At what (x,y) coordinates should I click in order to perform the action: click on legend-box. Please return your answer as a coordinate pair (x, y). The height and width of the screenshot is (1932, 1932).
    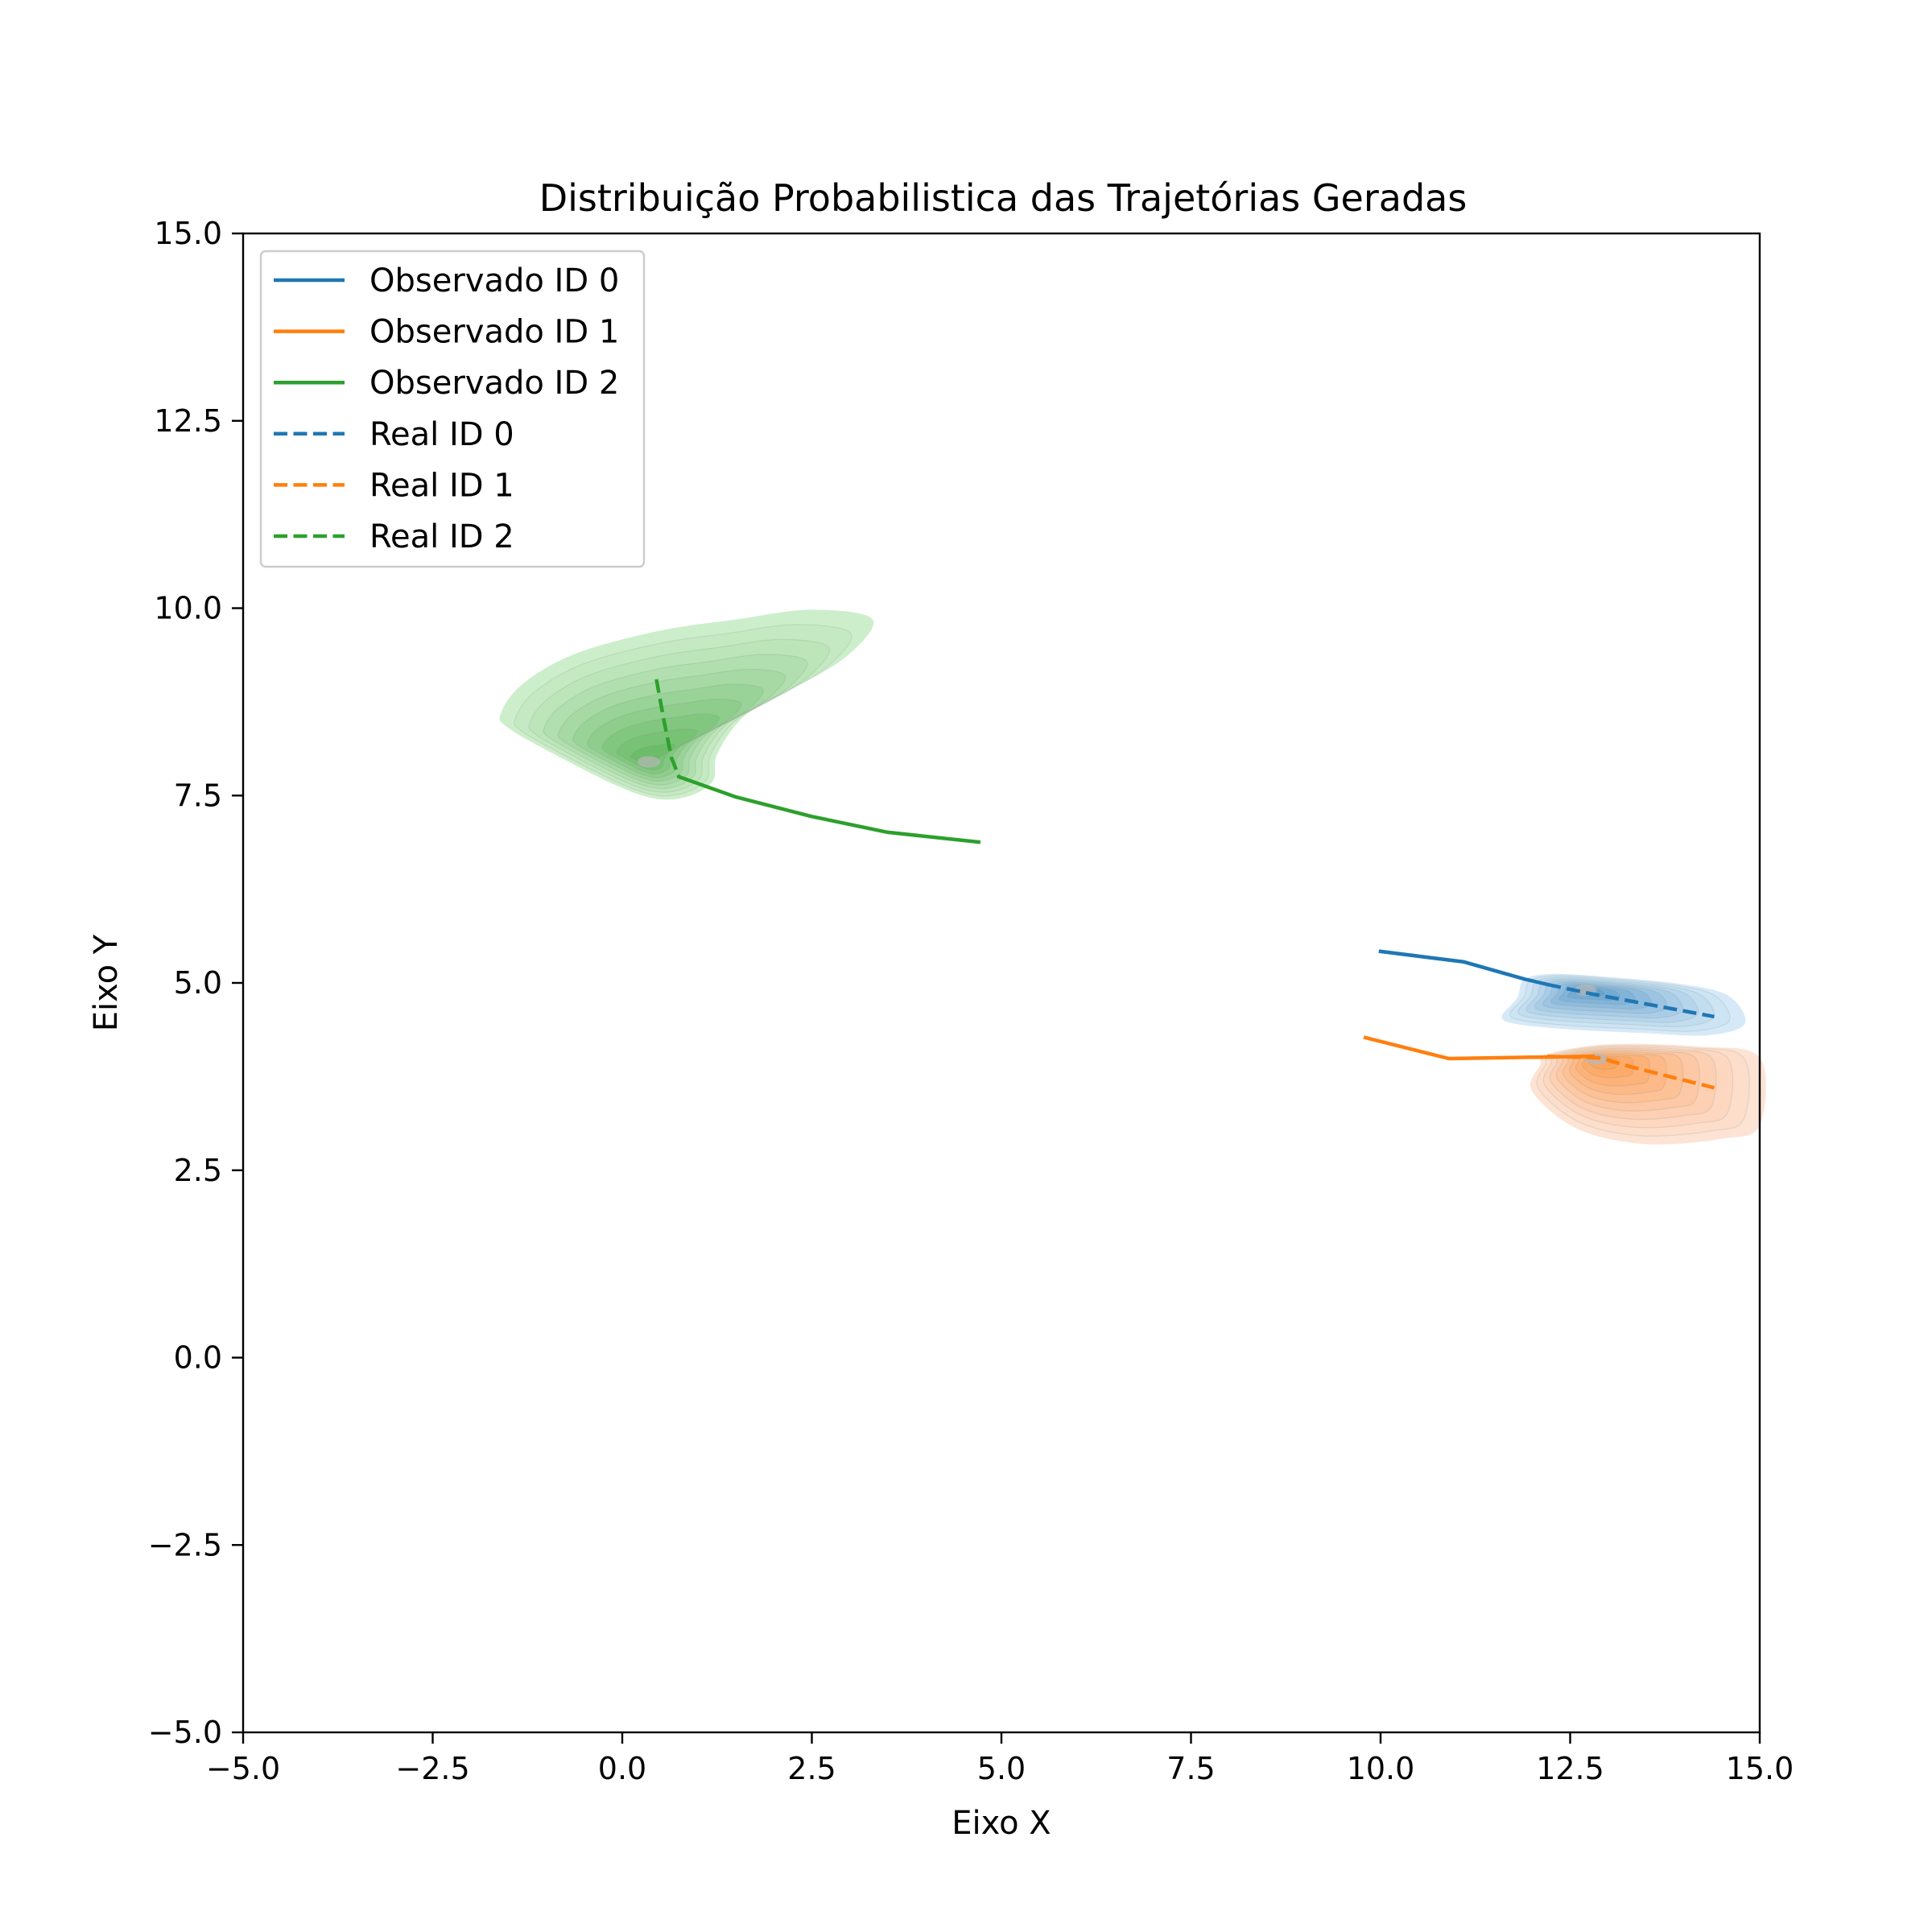
    Looking at the image, I should click on (452, 409).